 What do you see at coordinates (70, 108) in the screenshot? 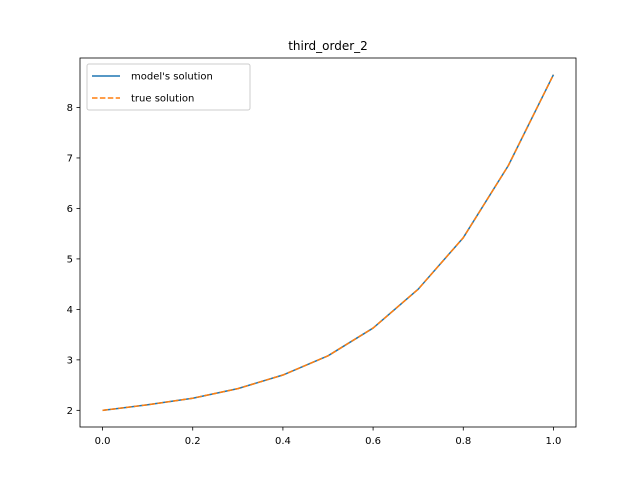
I see `y-tick-label: 8` at bounding box center [70, 108].